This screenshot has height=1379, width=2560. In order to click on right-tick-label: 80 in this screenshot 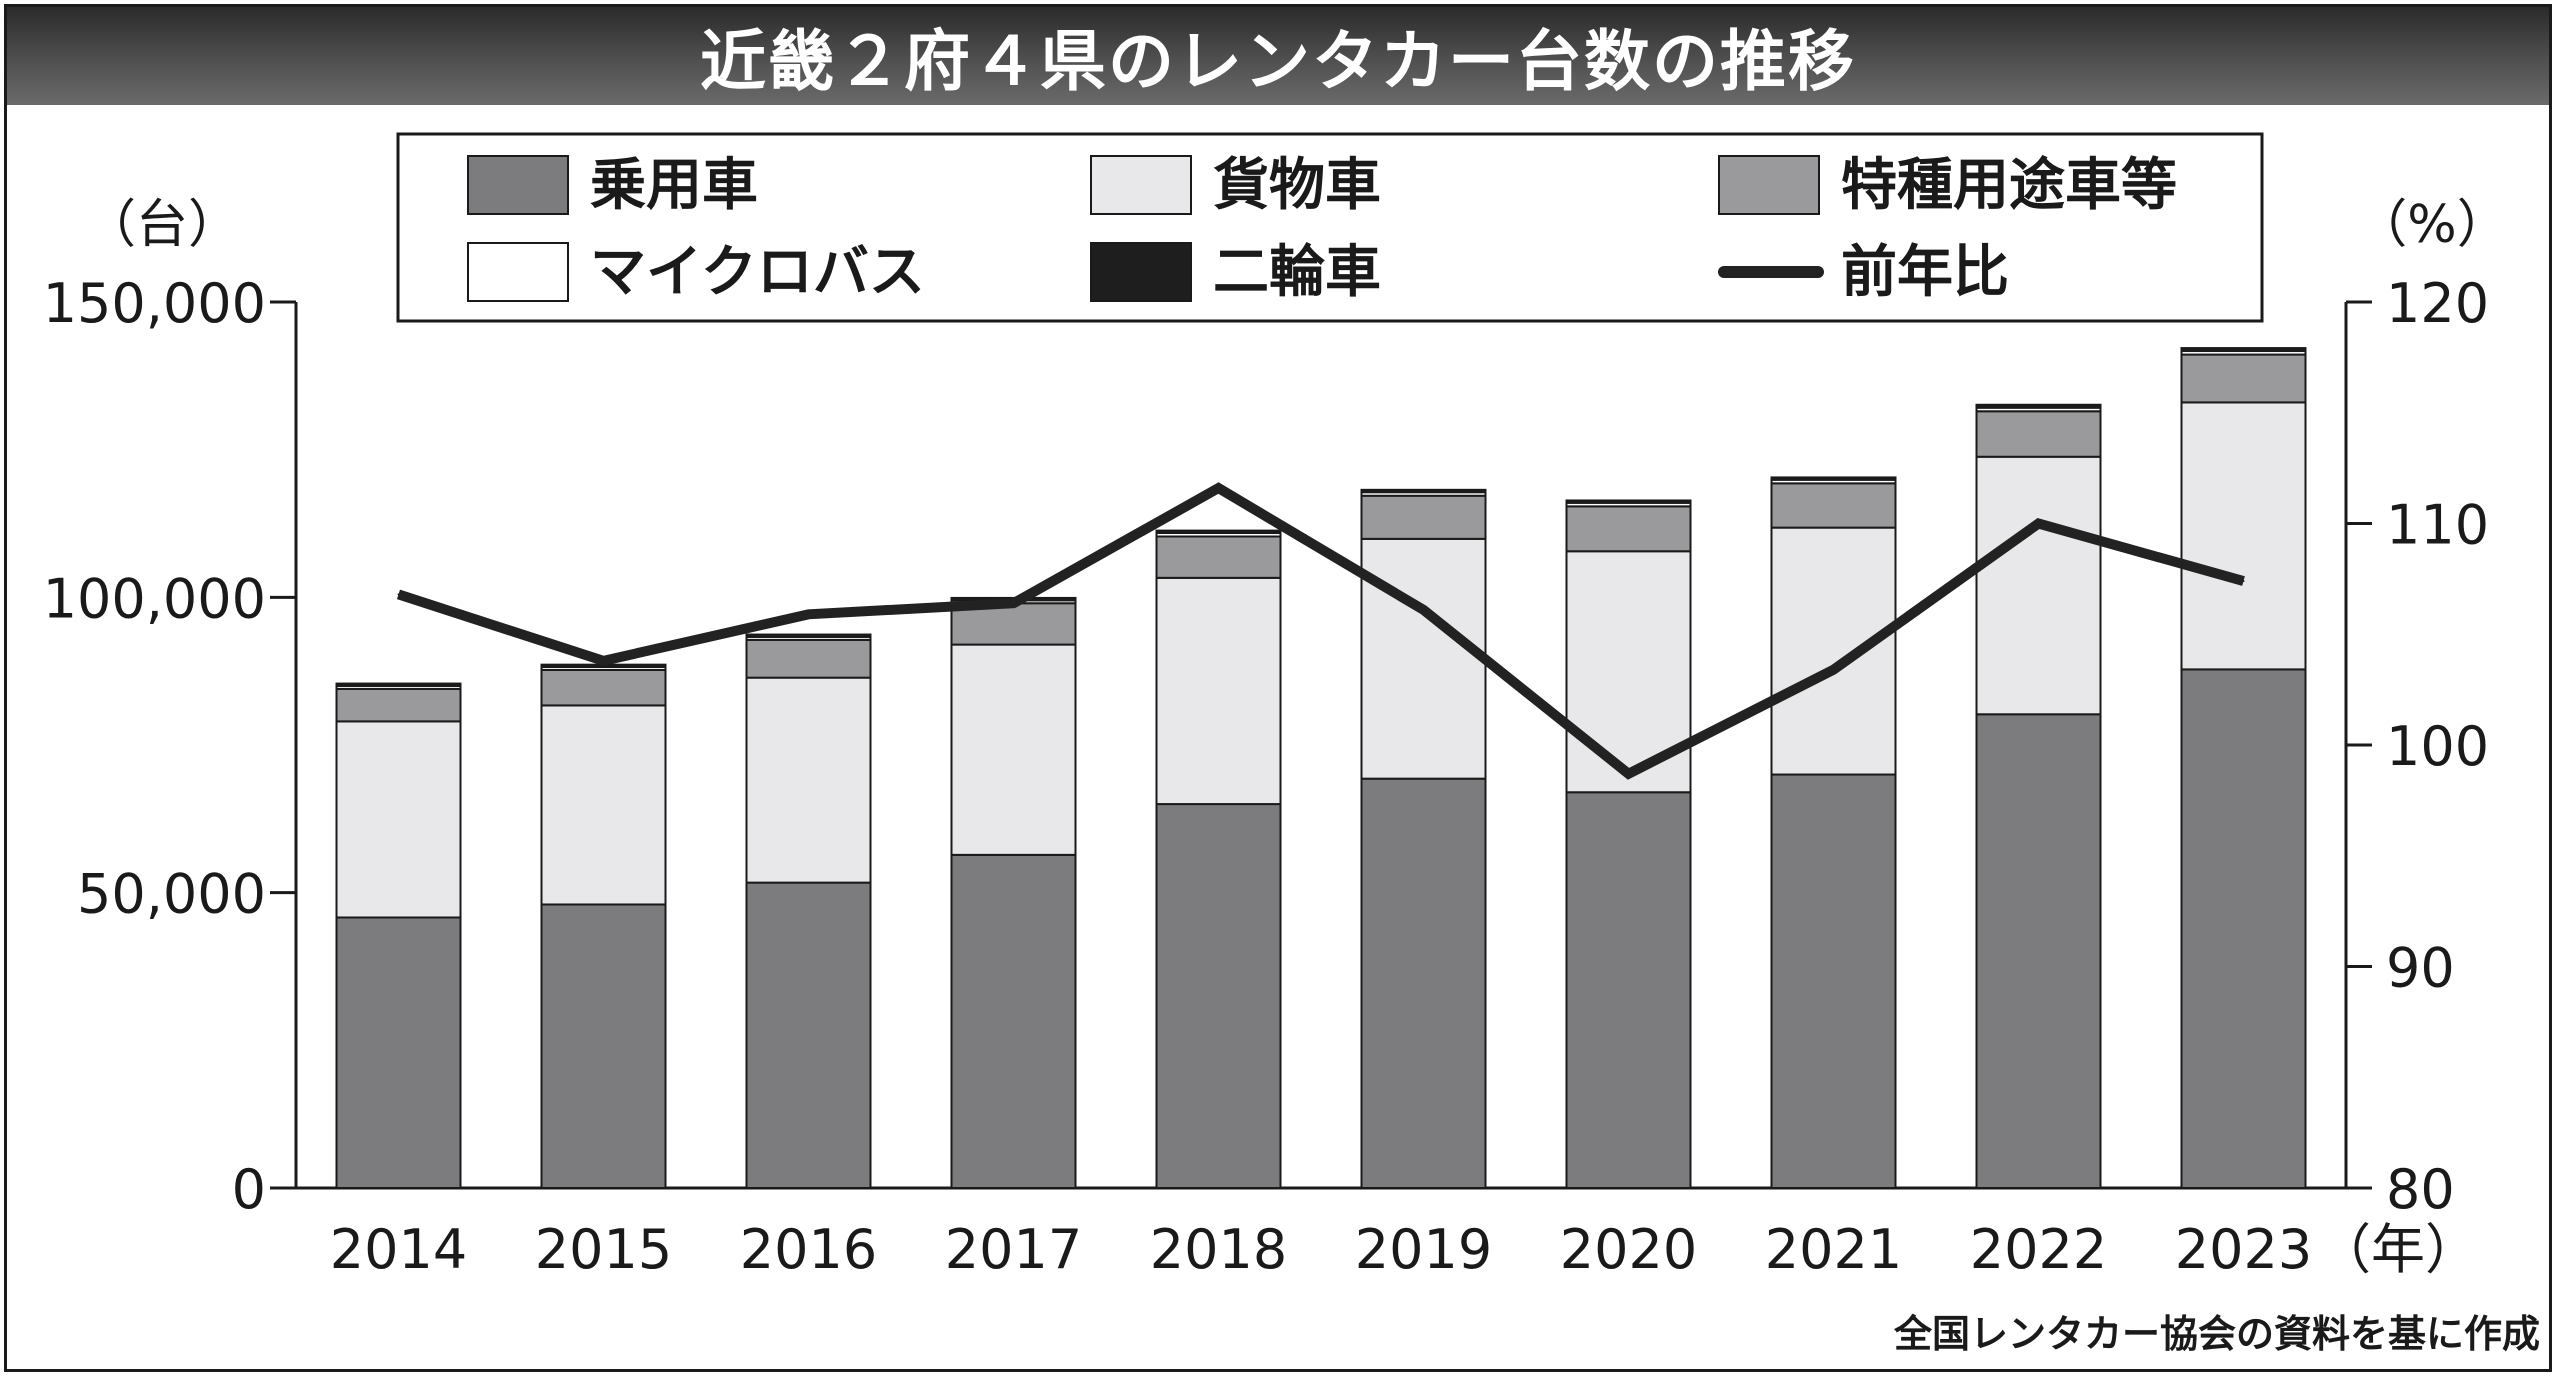, I will do `click(2420, 1189)`.